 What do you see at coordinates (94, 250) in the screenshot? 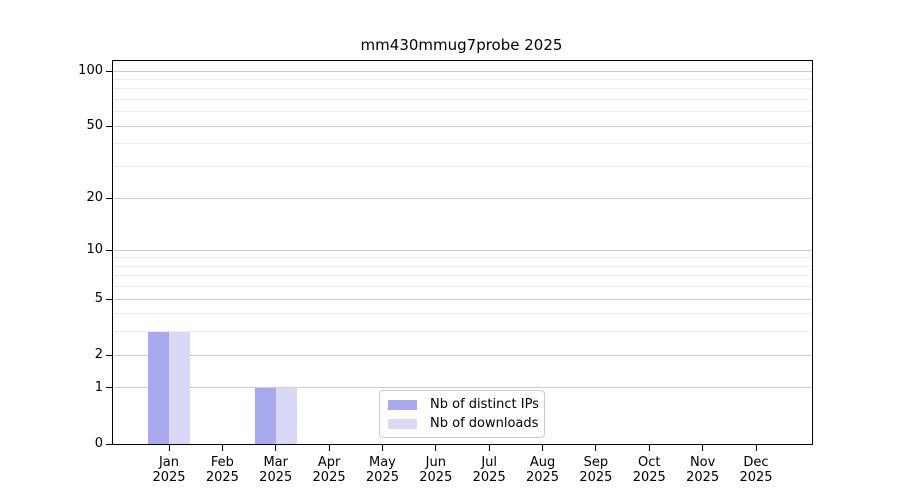
I see `y-axis-tick-label: 10` at bounding box center [94, 250].